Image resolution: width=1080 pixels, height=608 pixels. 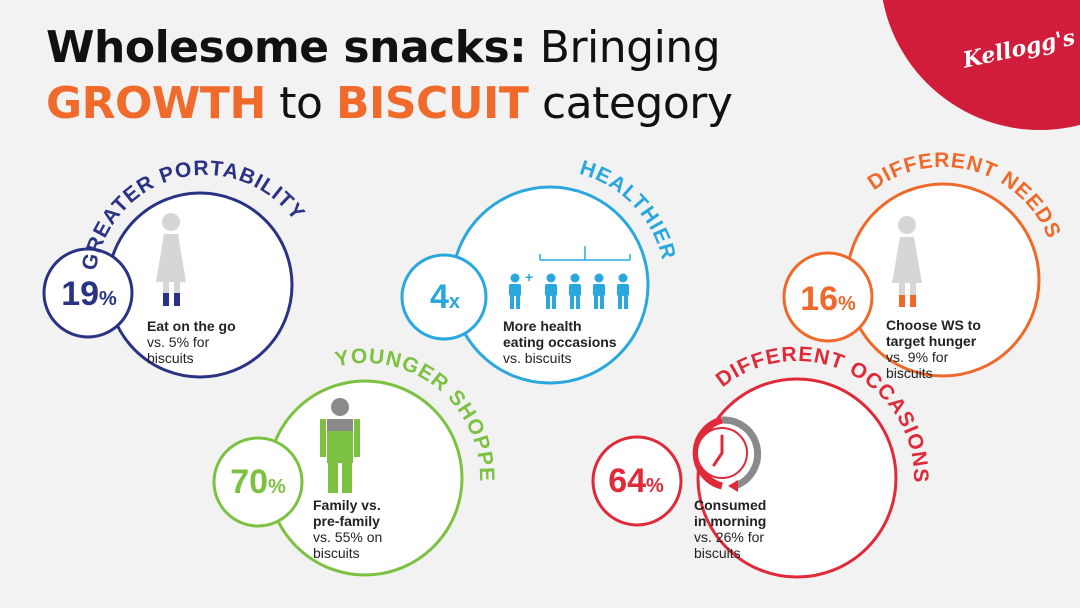 I want to click on card-healthier: HEALTHIER +, so click(x=539, y=270).